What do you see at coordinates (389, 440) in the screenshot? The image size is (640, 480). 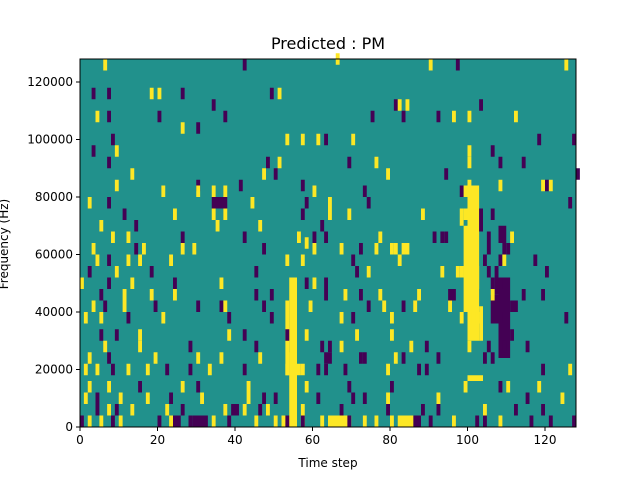 I see `x-tick-label: 80` at bounding box center [389, 440].